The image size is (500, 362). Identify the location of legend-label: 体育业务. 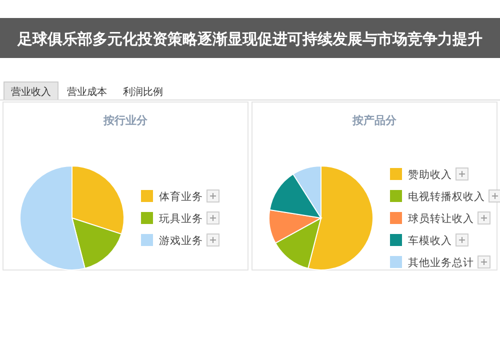
(181, 196).